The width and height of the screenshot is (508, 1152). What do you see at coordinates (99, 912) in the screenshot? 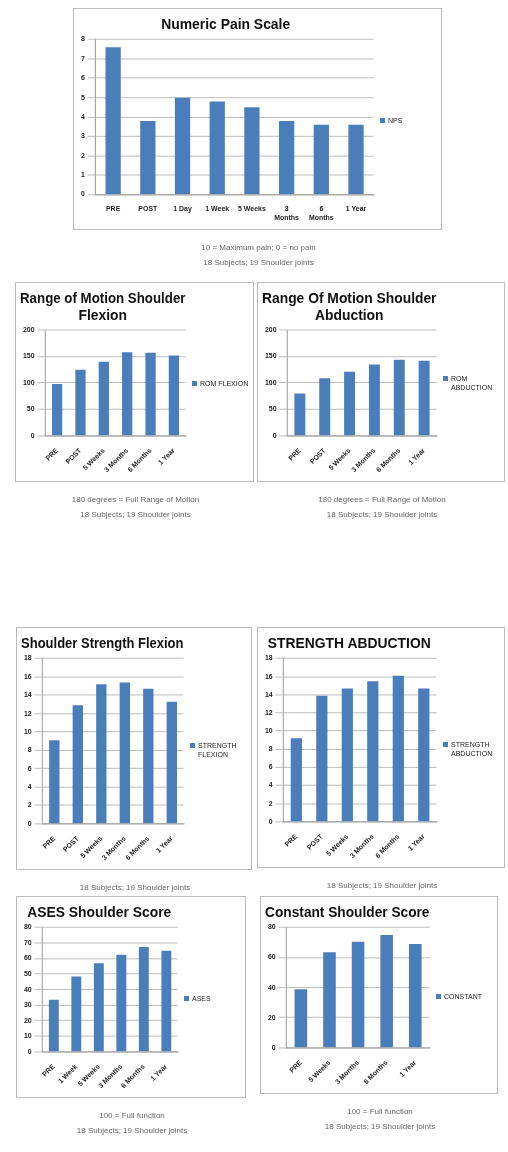
I see `chart-title: ASES Shoulder Score` at bounding box center [99, 912].